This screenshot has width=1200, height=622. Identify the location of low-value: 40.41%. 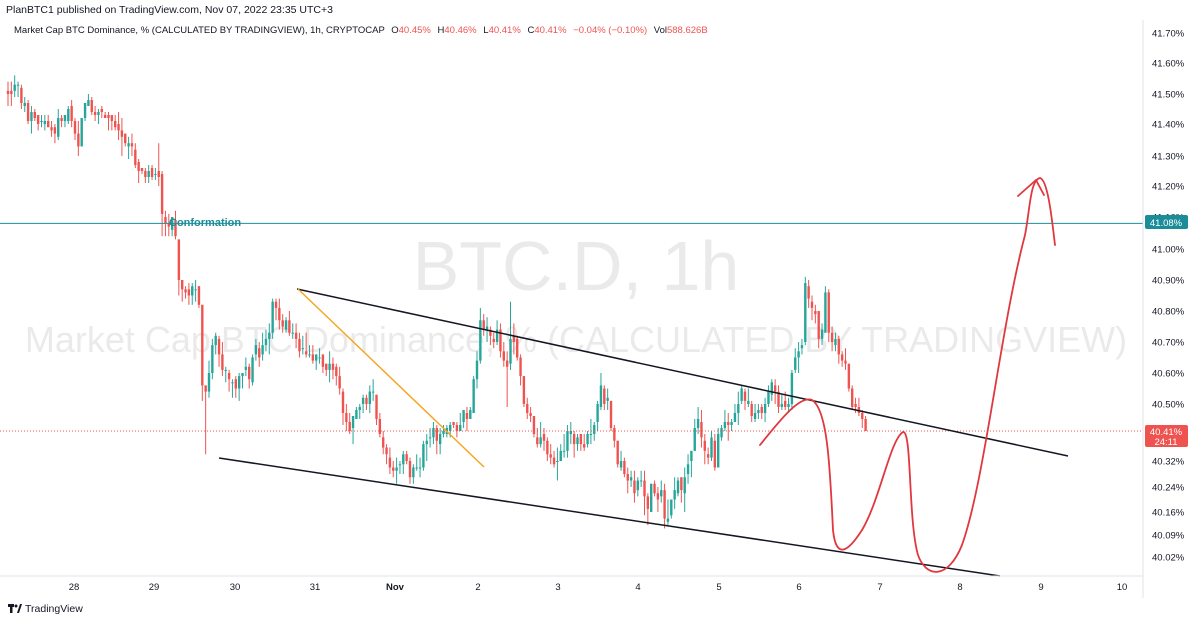
(504, 30).